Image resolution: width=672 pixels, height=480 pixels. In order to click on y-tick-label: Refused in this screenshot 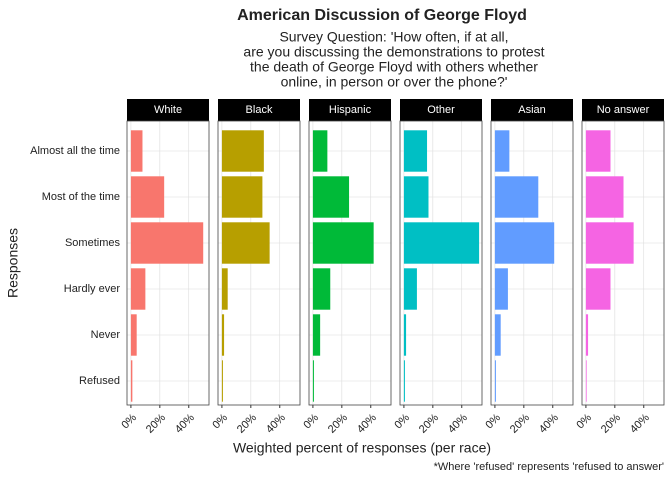, I will do `click(99, 381)`.